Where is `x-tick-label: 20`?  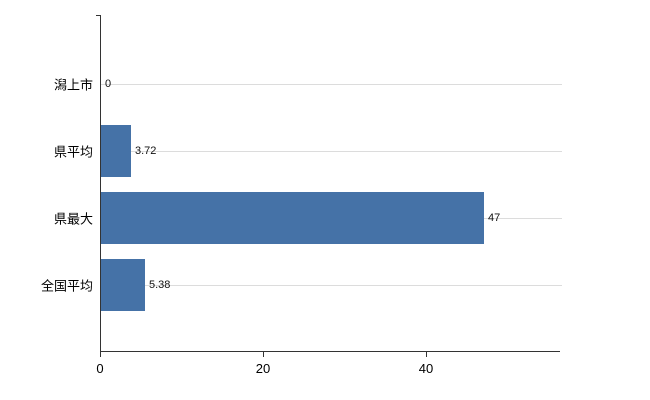
x-tick-label: 20 is located at coordinates (263, 368).